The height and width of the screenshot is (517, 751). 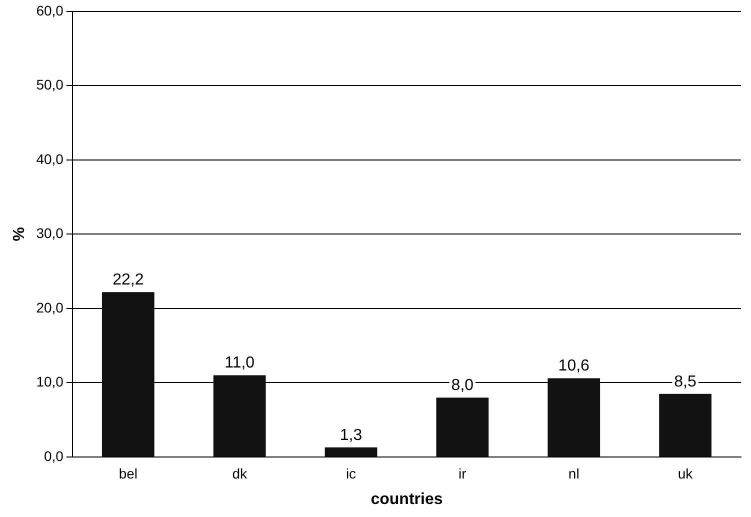 I want to click on y-tick-label: 20,0, so click(x=50, y=307).